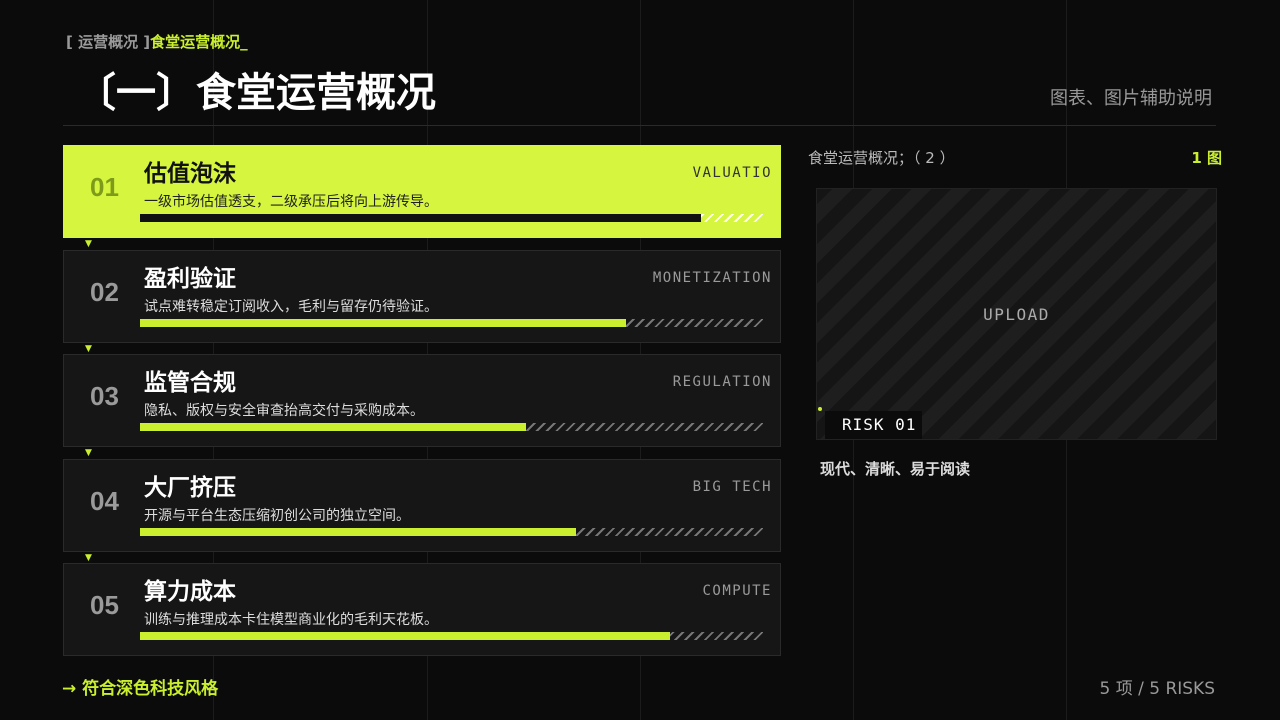  What do you see at coordinates (1157, 689) in the screenshot?
I see `footer-summary: 5 项 / 5 RISKS` at bounding box center [1157, 689].